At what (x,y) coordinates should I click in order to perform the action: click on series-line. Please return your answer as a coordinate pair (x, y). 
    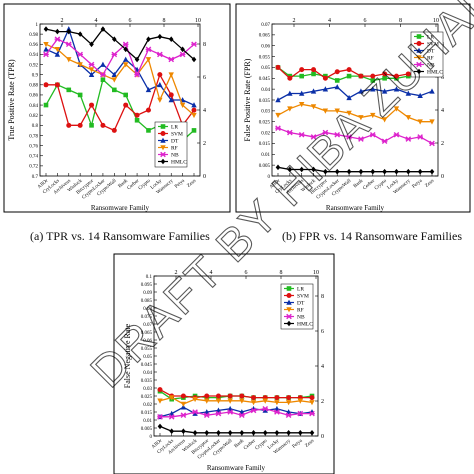
    Looking at the image, I should click on (120, 79).